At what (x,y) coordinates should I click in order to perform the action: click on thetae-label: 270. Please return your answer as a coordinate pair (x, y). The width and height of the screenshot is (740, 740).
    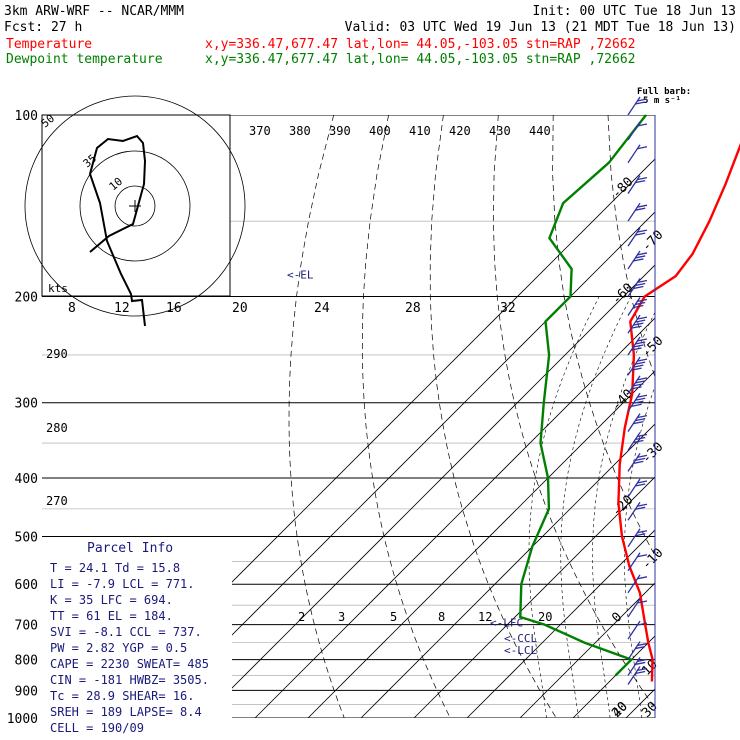
    Looking at the image, I should click on (57, 501).